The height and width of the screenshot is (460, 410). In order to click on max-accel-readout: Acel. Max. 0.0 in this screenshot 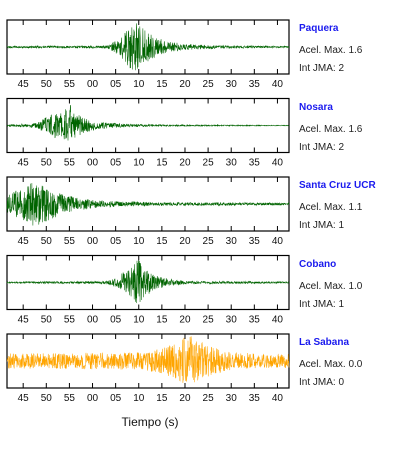, I will do `click(330, 364)`.